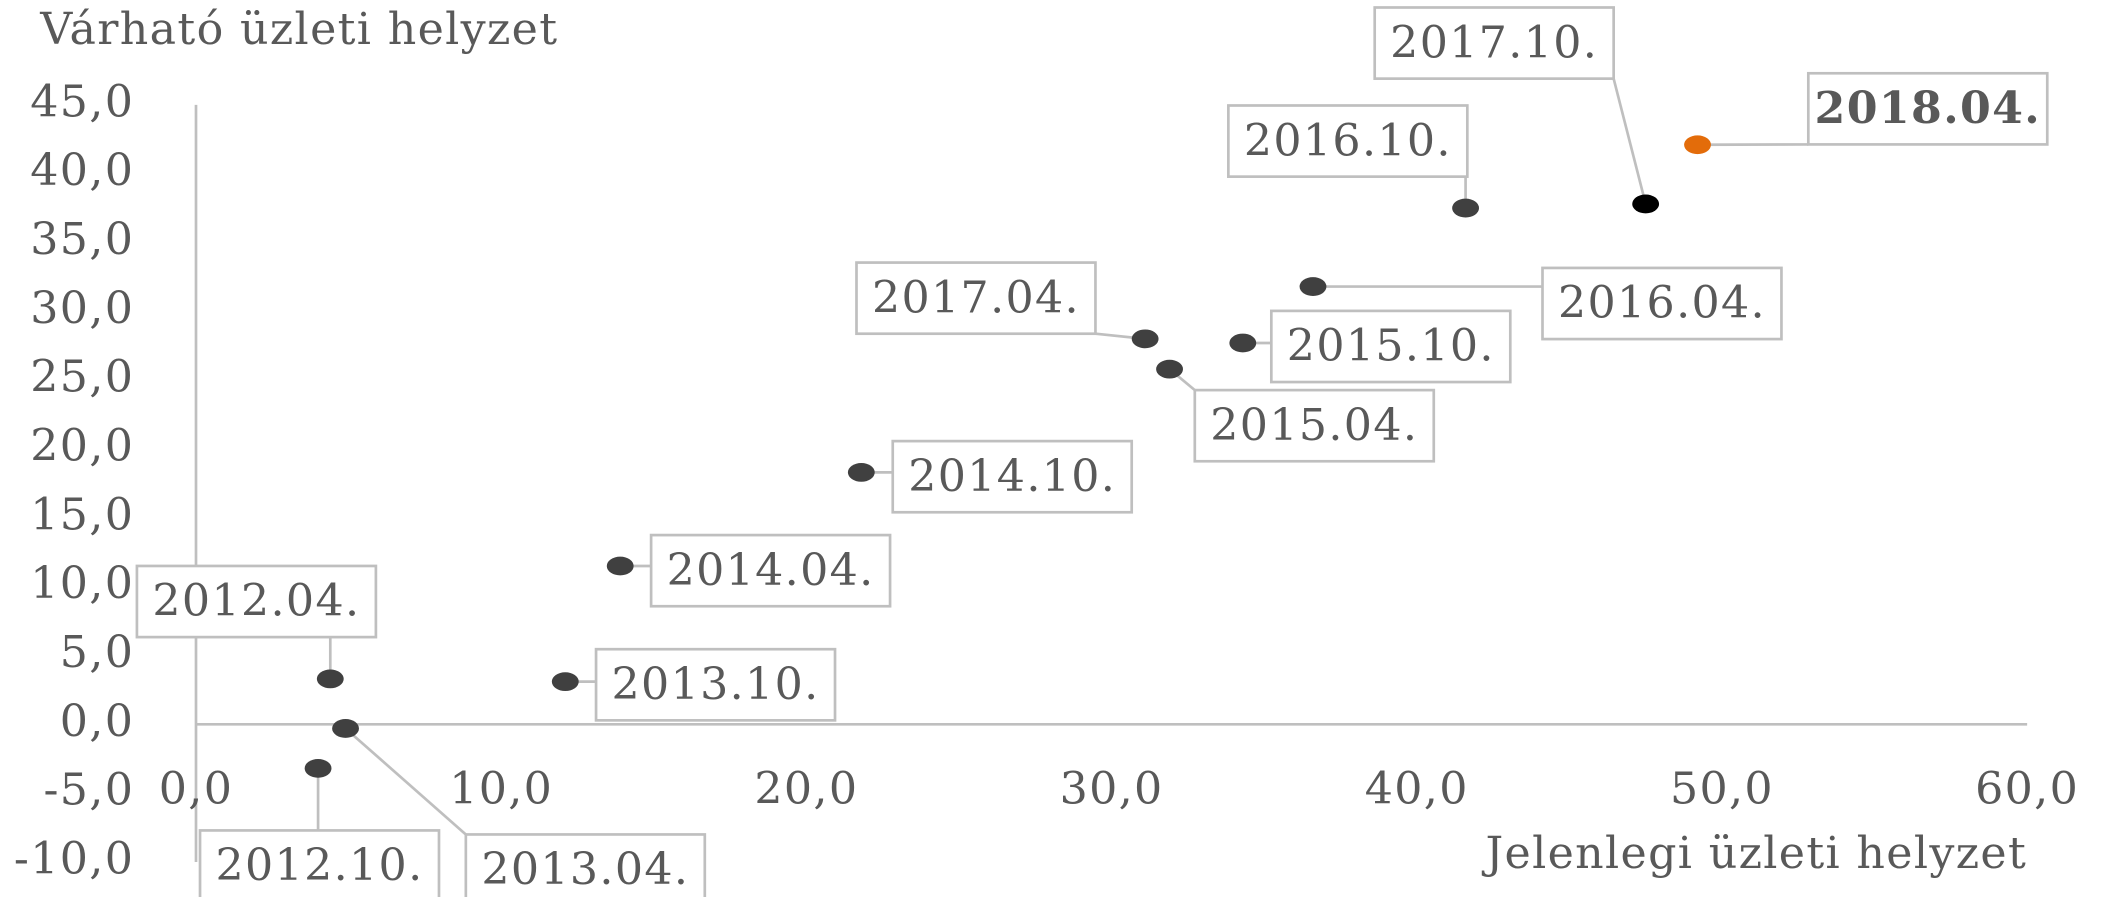 This screenshot has width=2105, height=897. I want to click on data-label: 2013.04., so click(585, 869).